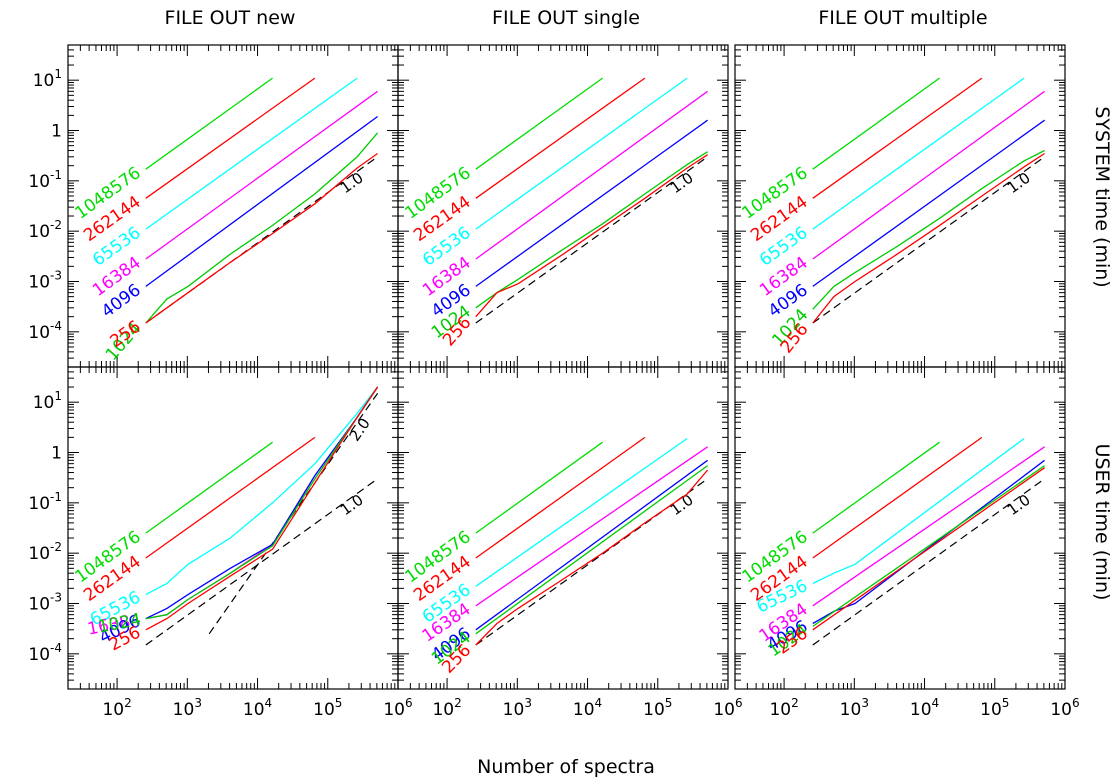 This screenshot has width=1117, height=783. Describe the element at coordinates (1102, 196) in the screenshot. I see `row-label-system: SYSTEM time (min)` at that location.